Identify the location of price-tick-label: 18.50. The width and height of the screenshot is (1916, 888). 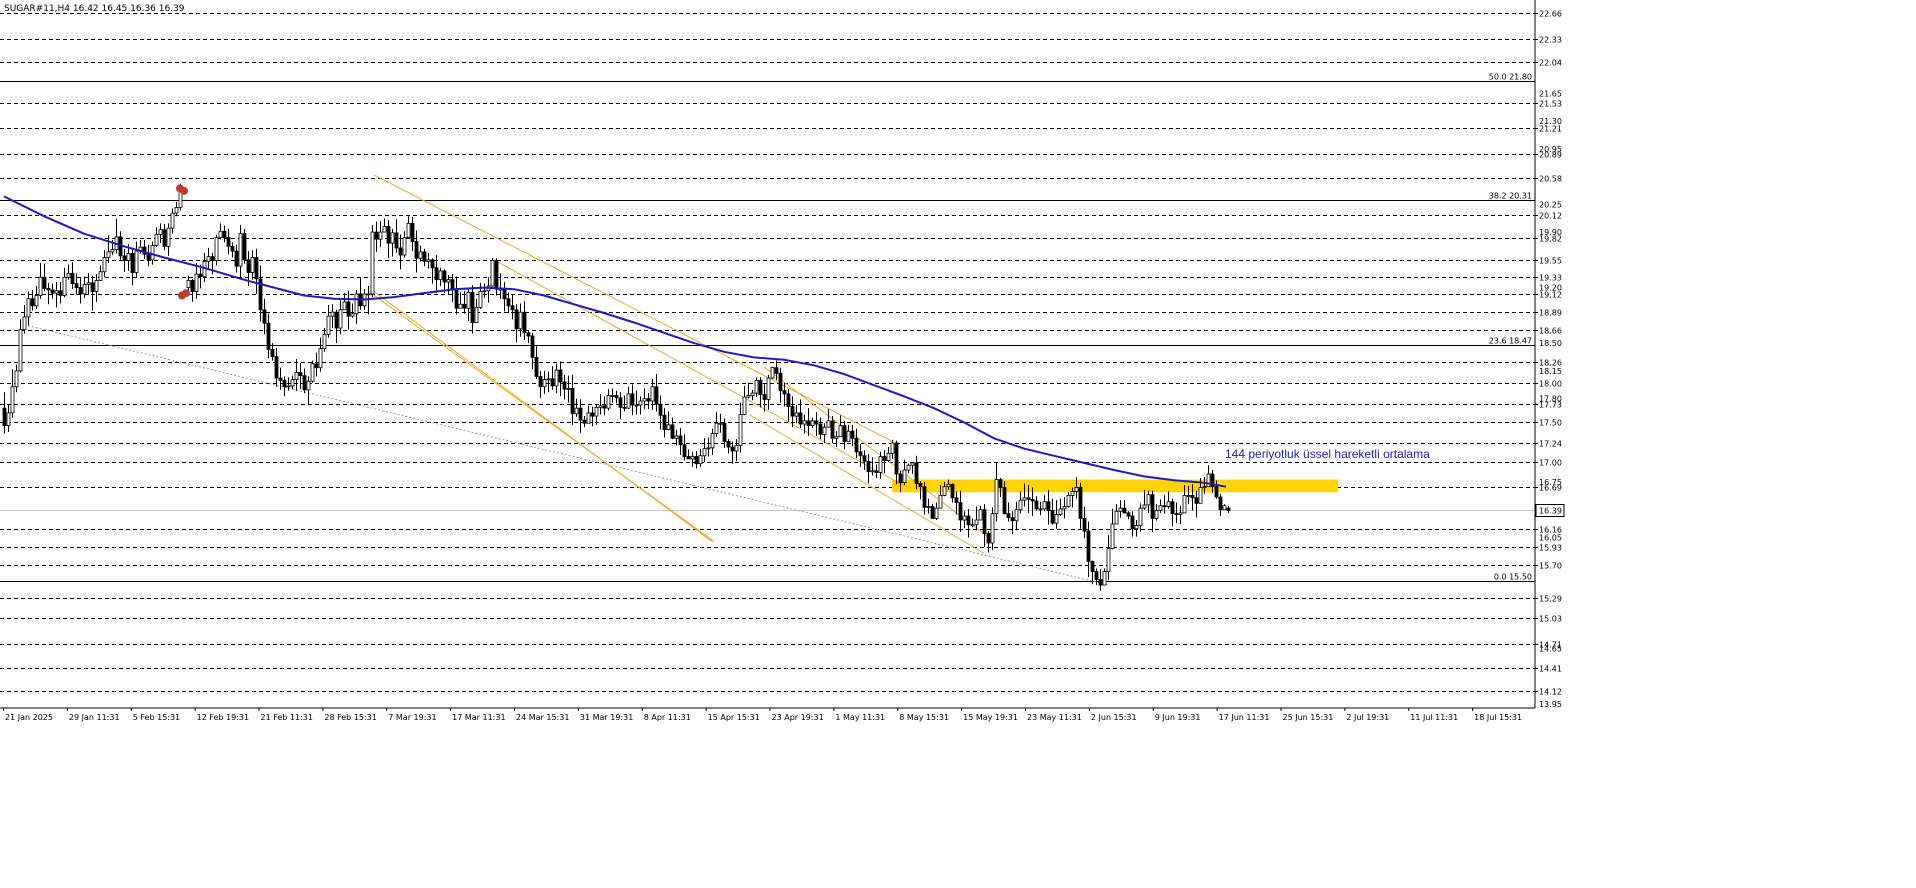
(1550, 343).